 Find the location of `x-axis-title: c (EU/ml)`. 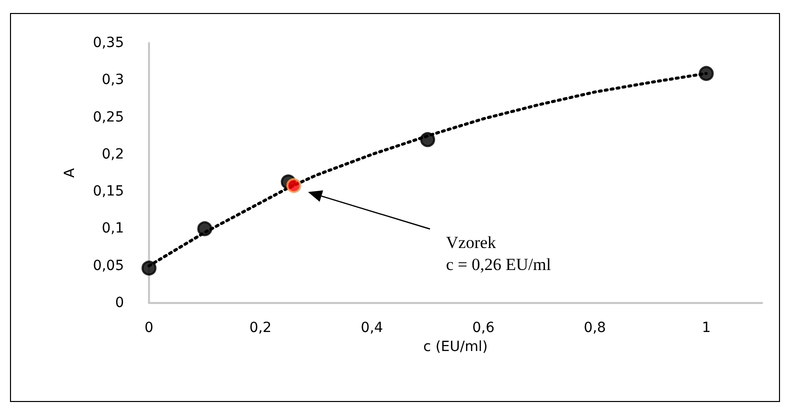

x-axis-title: c (EU/ml) is located at coordinates (455, 346).